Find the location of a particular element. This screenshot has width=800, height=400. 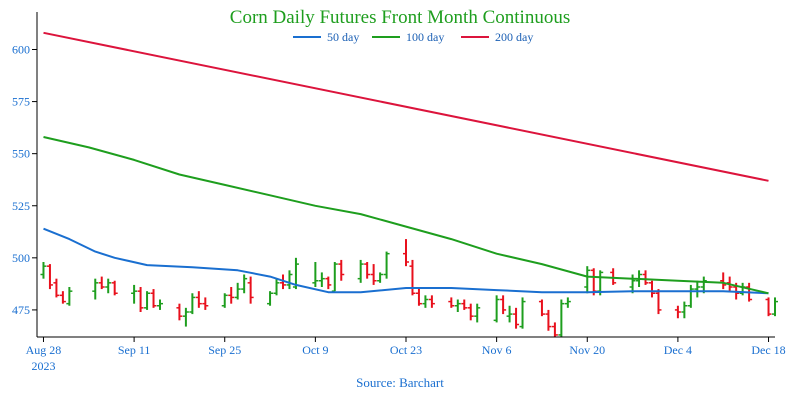

x-tick-label: Nov 6 is located at coordinates (497, 350).